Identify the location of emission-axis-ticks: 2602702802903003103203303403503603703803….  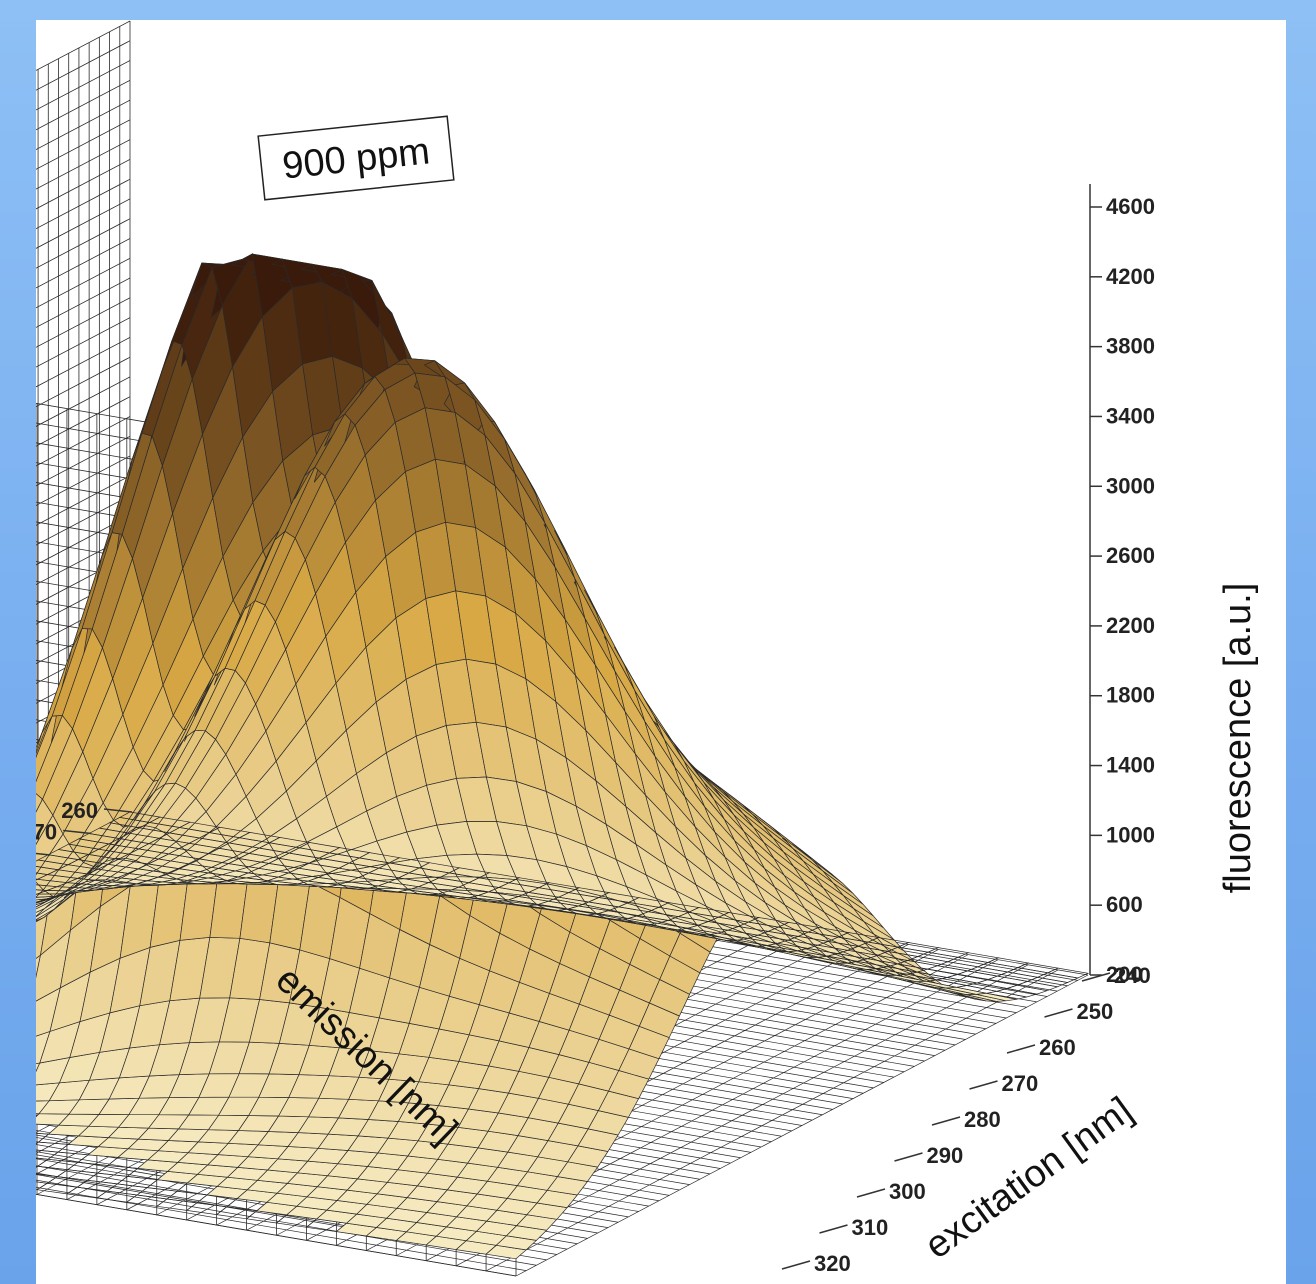
(84, 827).